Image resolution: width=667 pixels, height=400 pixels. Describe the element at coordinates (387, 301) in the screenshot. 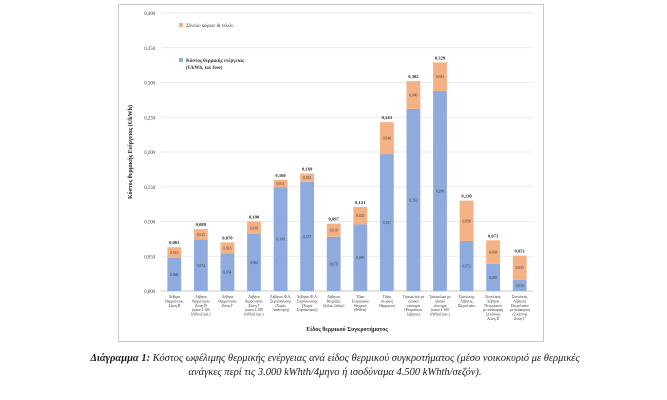

I see `x-tick-label: Τζάκι Ατομική Θέρμανση` at that location.